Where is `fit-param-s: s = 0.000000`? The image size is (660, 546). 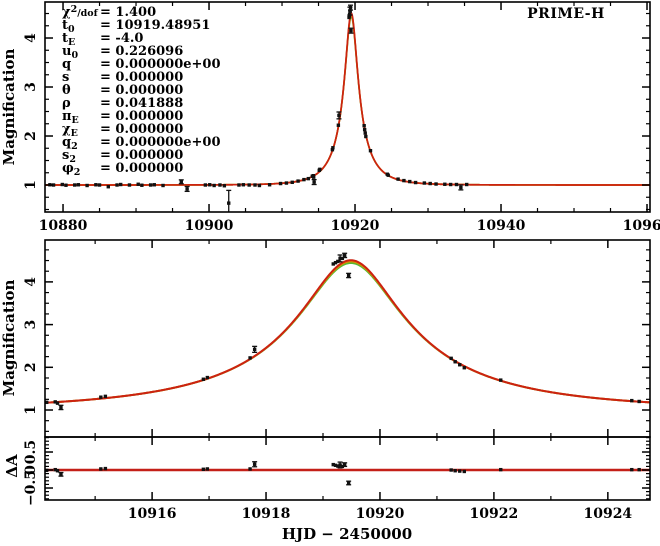
fit-param-s: s = 0.000000 is located at coordinates (122, 77).